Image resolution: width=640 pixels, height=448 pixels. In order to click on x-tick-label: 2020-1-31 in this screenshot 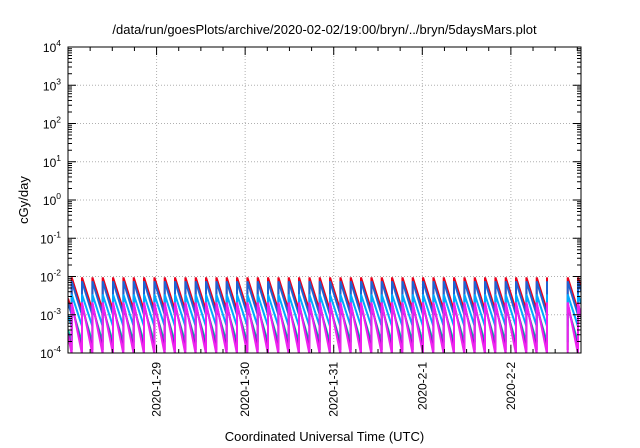, I will do `click(334, 389)`.